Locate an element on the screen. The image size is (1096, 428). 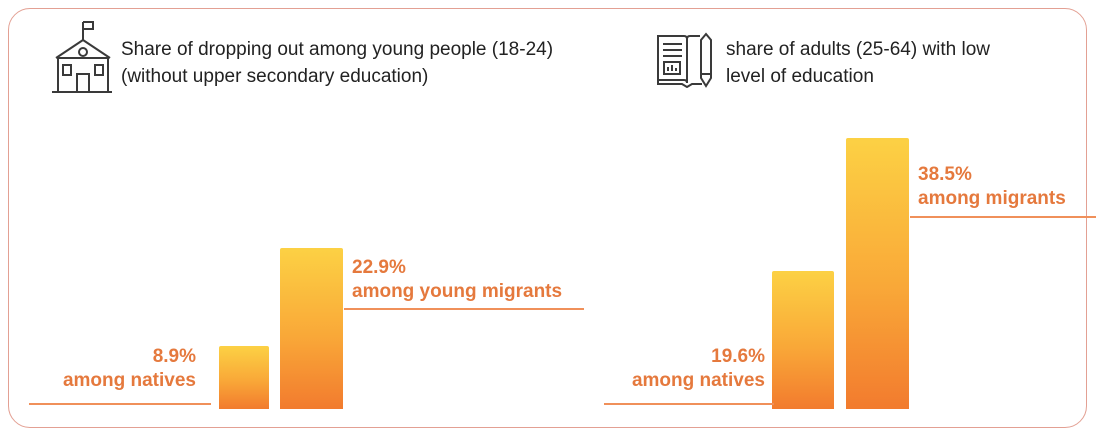
leader-line-dropout-natives is located at coordinates (120, 404).